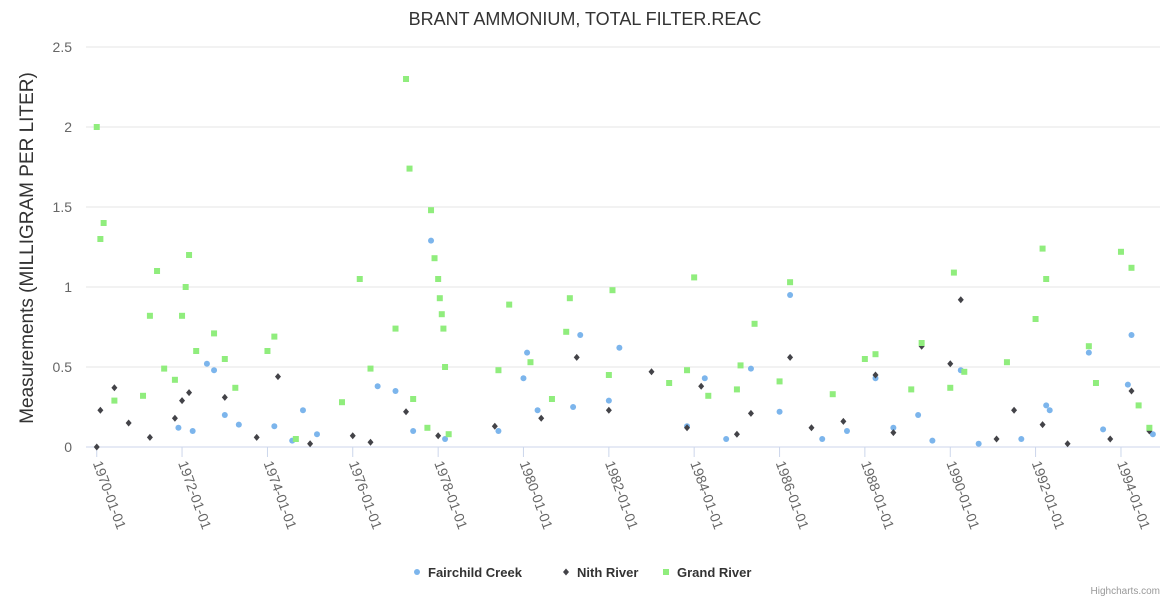  I want to click on chart-title: BRANT AMMONIUM, TOTAL FILTER.REAC, so click(585, 19).